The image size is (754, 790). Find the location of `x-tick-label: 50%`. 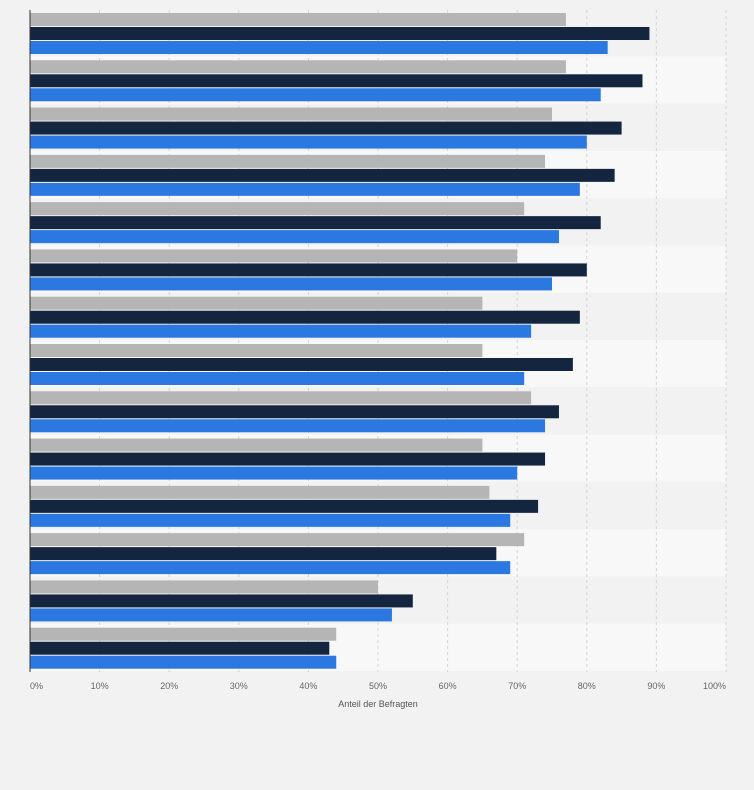

x-tick-label: 50% is located at coordinates (378, 686).